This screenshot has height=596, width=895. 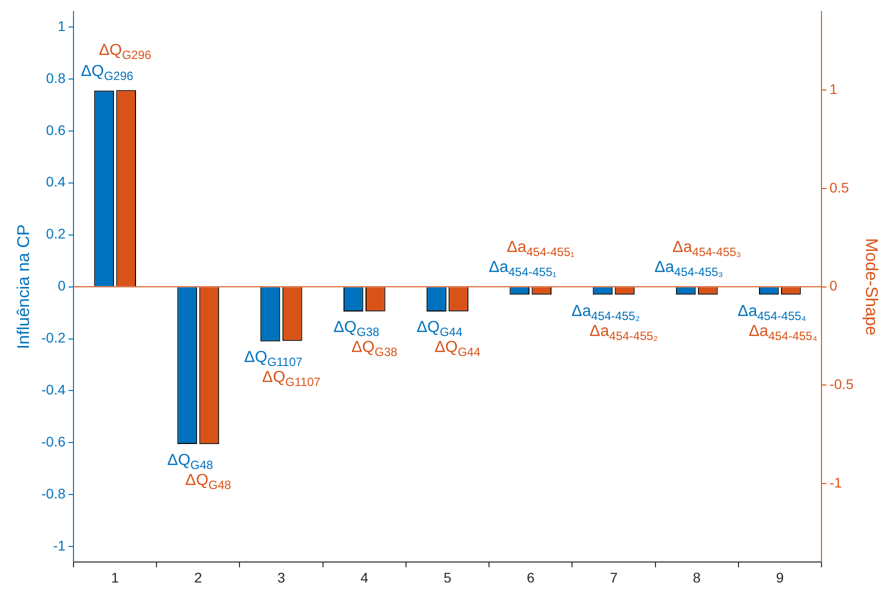 I want to click on x-tick-label: 3, so click(x=281, y=577).